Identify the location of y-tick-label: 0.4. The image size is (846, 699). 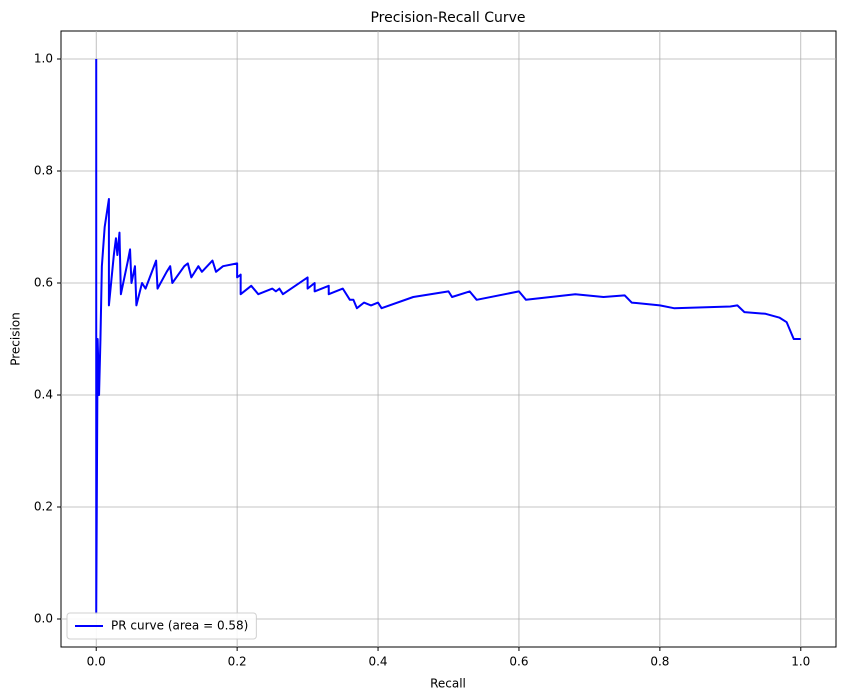
(43, 395).